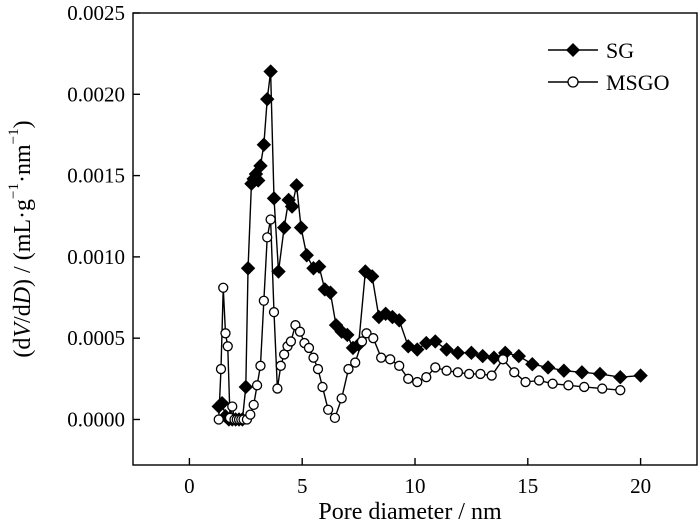 This screenshot has width=700, height=525. Describe the element at coordinates (620, 50) in the screenshot. I see `legend-label-sg: SG` at that location.